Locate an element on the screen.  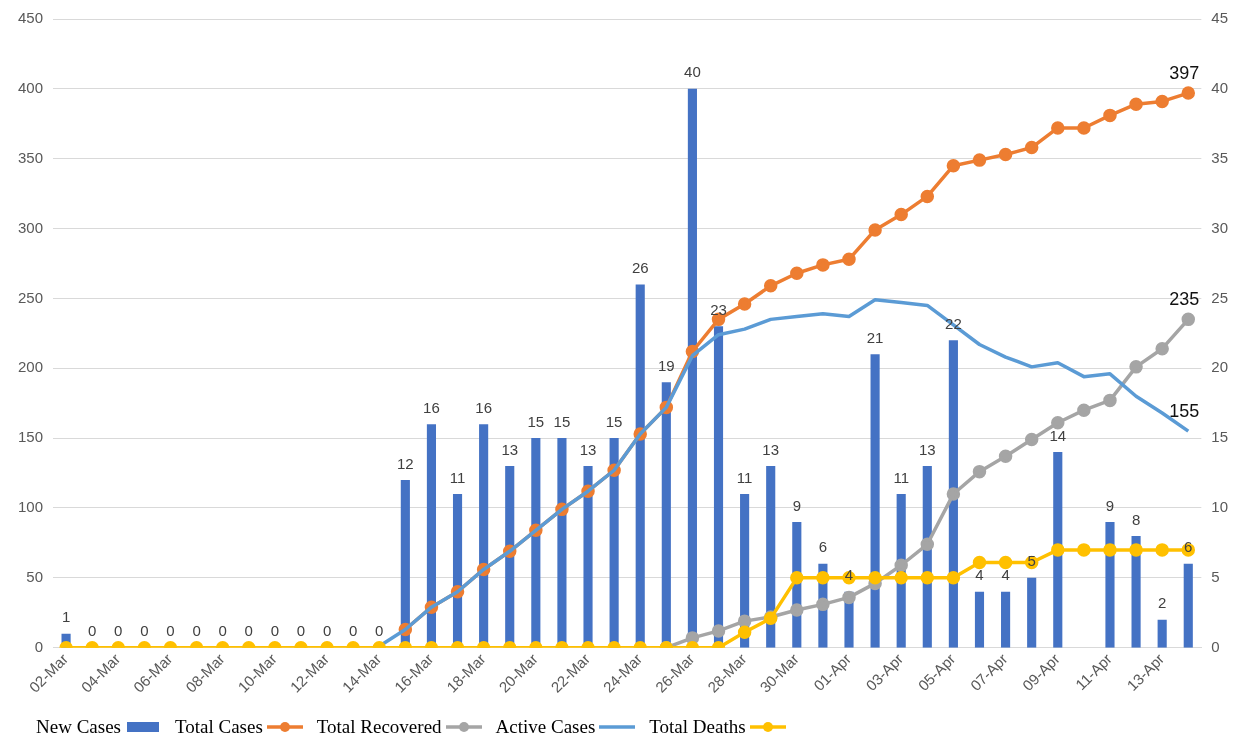
legend-label: New Cases is located at coordinates (78, 727).